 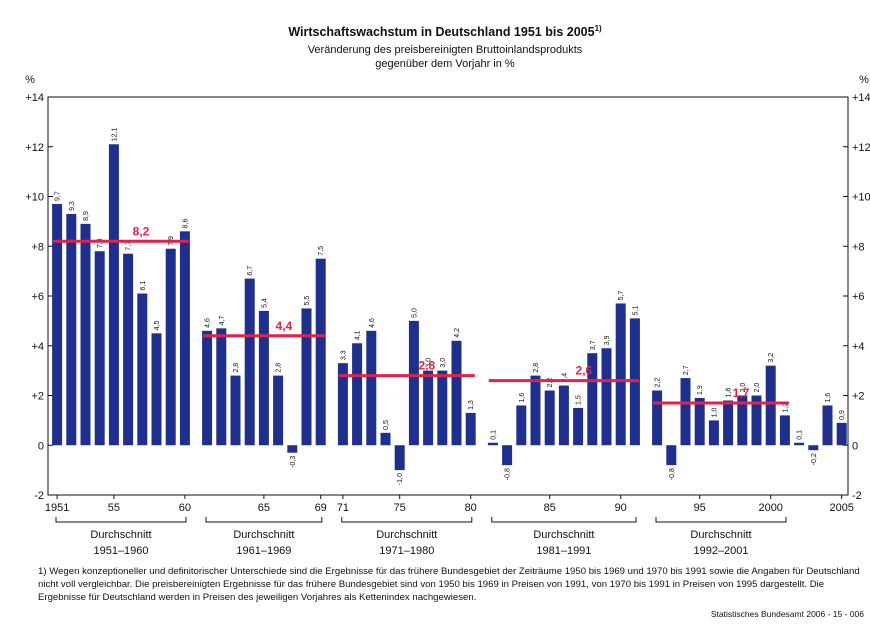 What do you see at coordinates (842, 415) in the screenshot?
I see `value-label: 0,9` at bounding box center [842, 415].